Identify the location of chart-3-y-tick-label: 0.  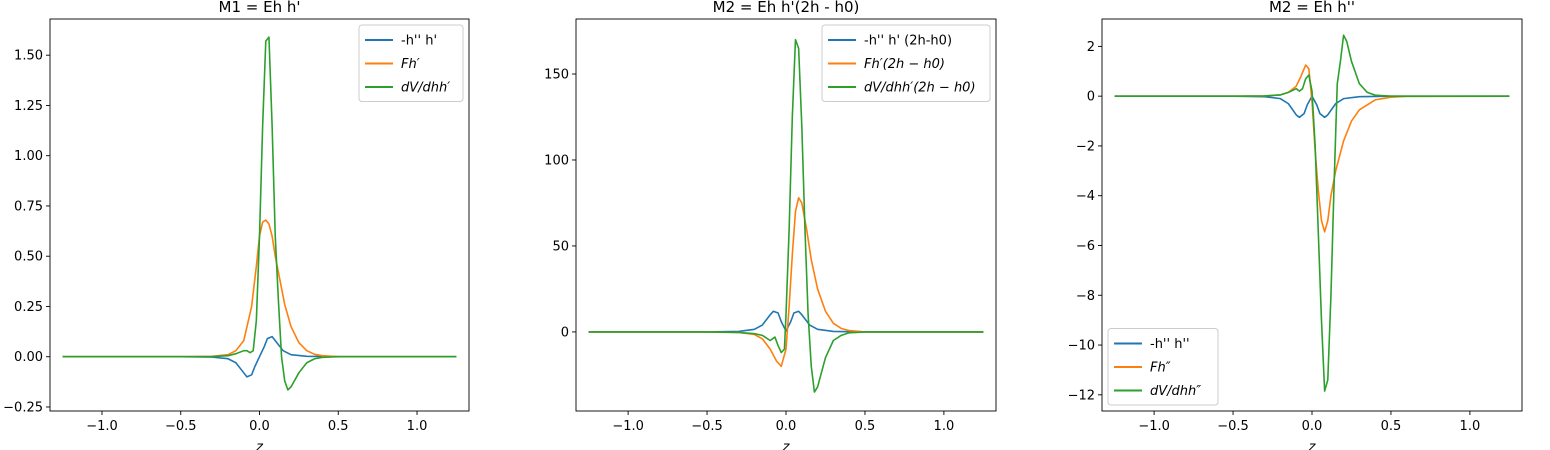
(1091, 97).